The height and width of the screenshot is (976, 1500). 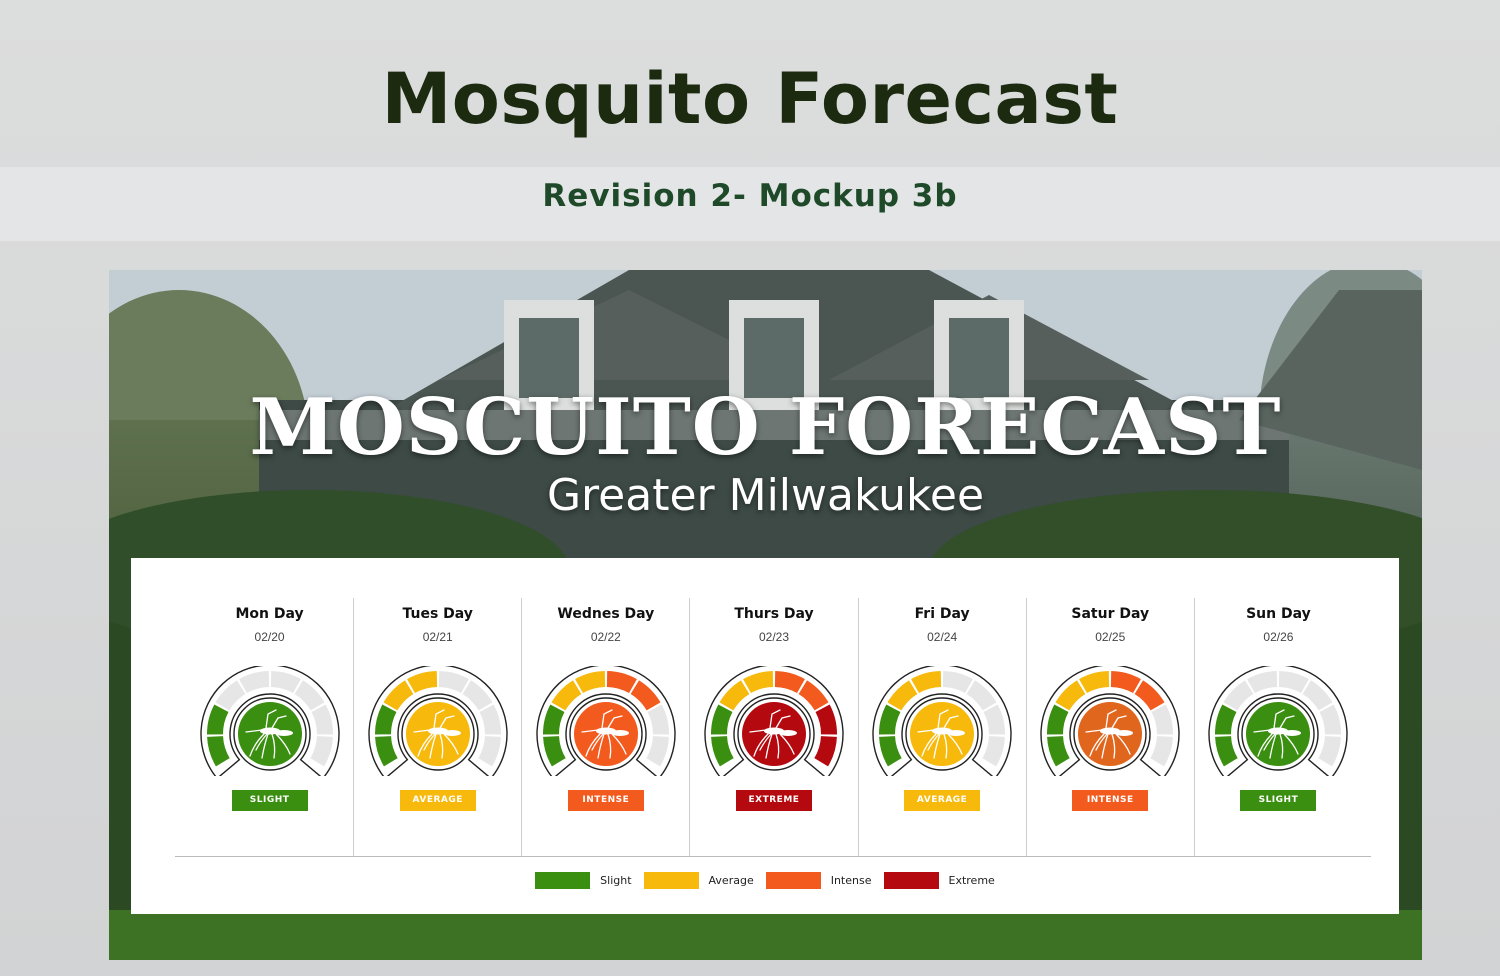 What do you see at coordinates (773, 856) in the screenshot?
I see `card-divider` at bounding box center [773, 856].